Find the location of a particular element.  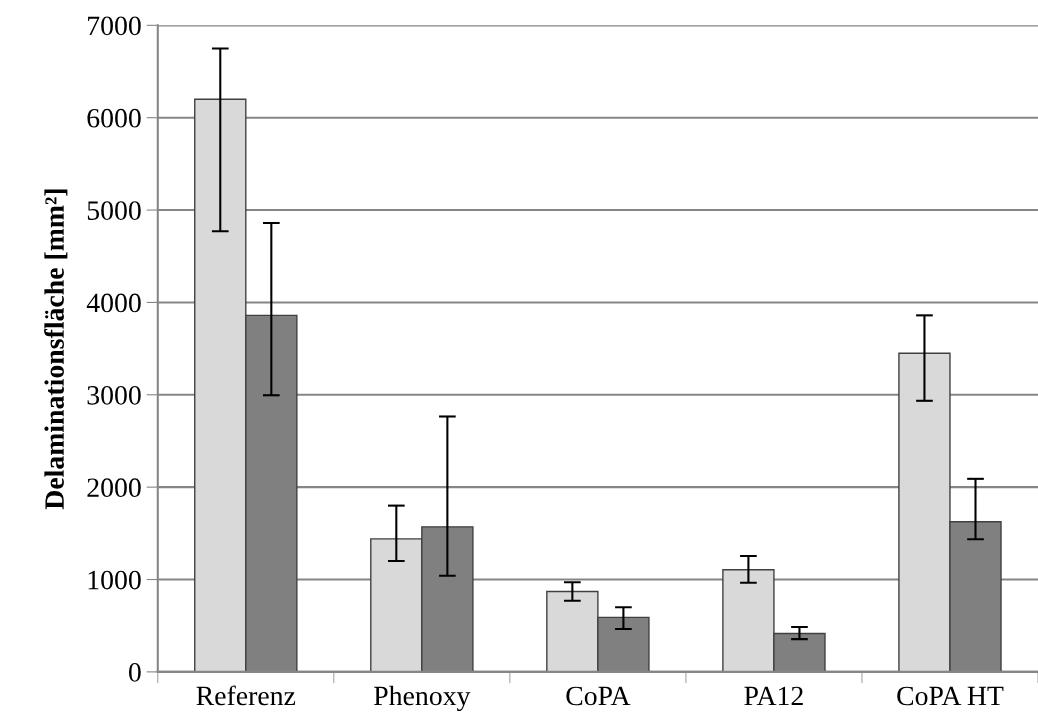

x-tick-label: CoPA is located at coordinates (598, 696).